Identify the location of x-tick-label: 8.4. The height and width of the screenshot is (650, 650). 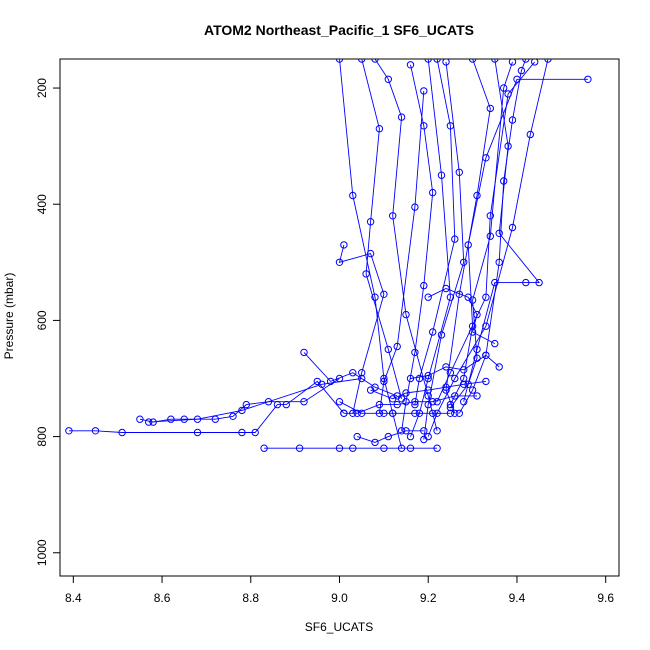
(73, 598).